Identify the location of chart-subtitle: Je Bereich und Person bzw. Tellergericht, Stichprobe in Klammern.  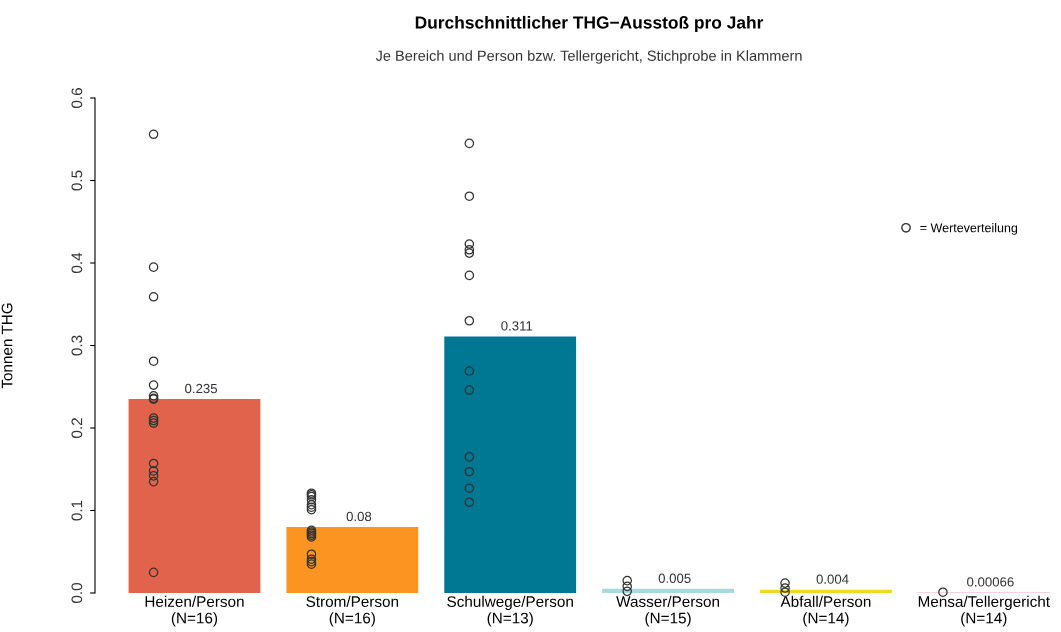
(588, 57).